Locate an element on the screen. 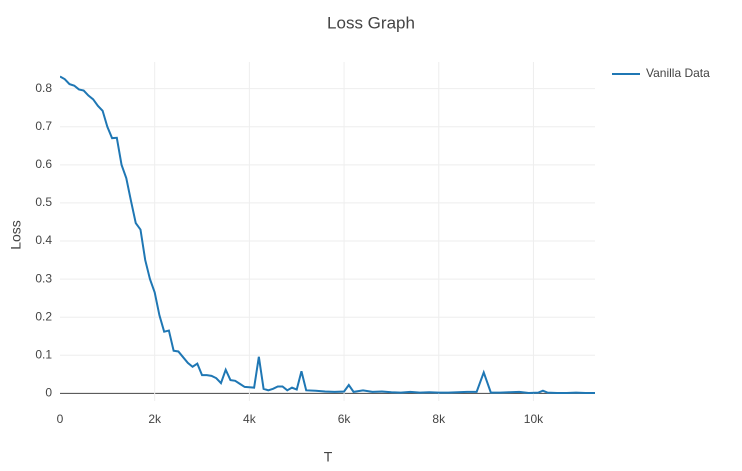 This screenshot has height=471, width=742. y-tick-label: 0.3 is located at coordinates (43, 278).